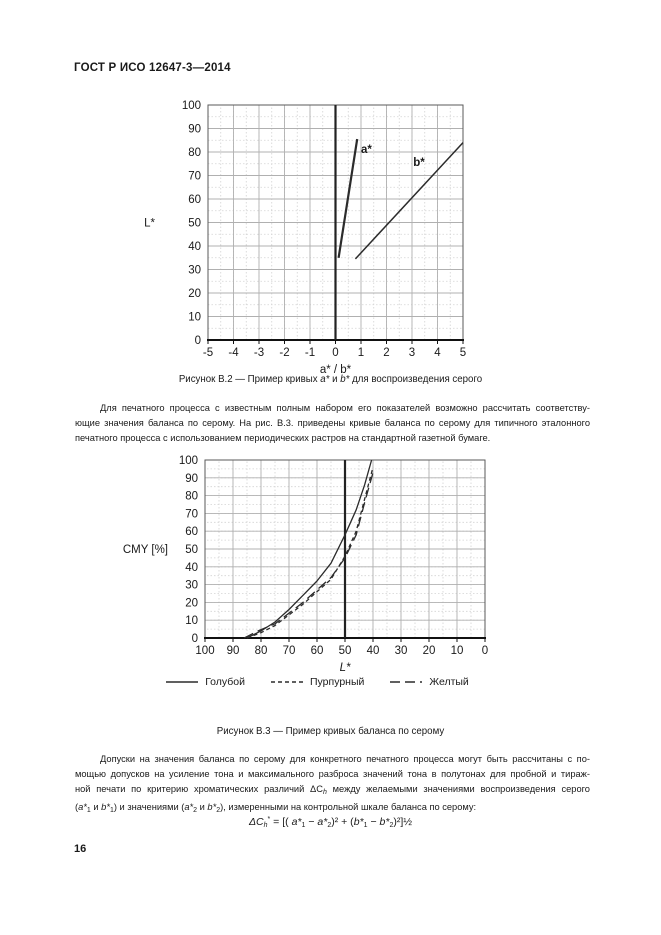  Describe the element at coordinates (412, 353) in the screenshot. I see `svg-text: 3` at that location.